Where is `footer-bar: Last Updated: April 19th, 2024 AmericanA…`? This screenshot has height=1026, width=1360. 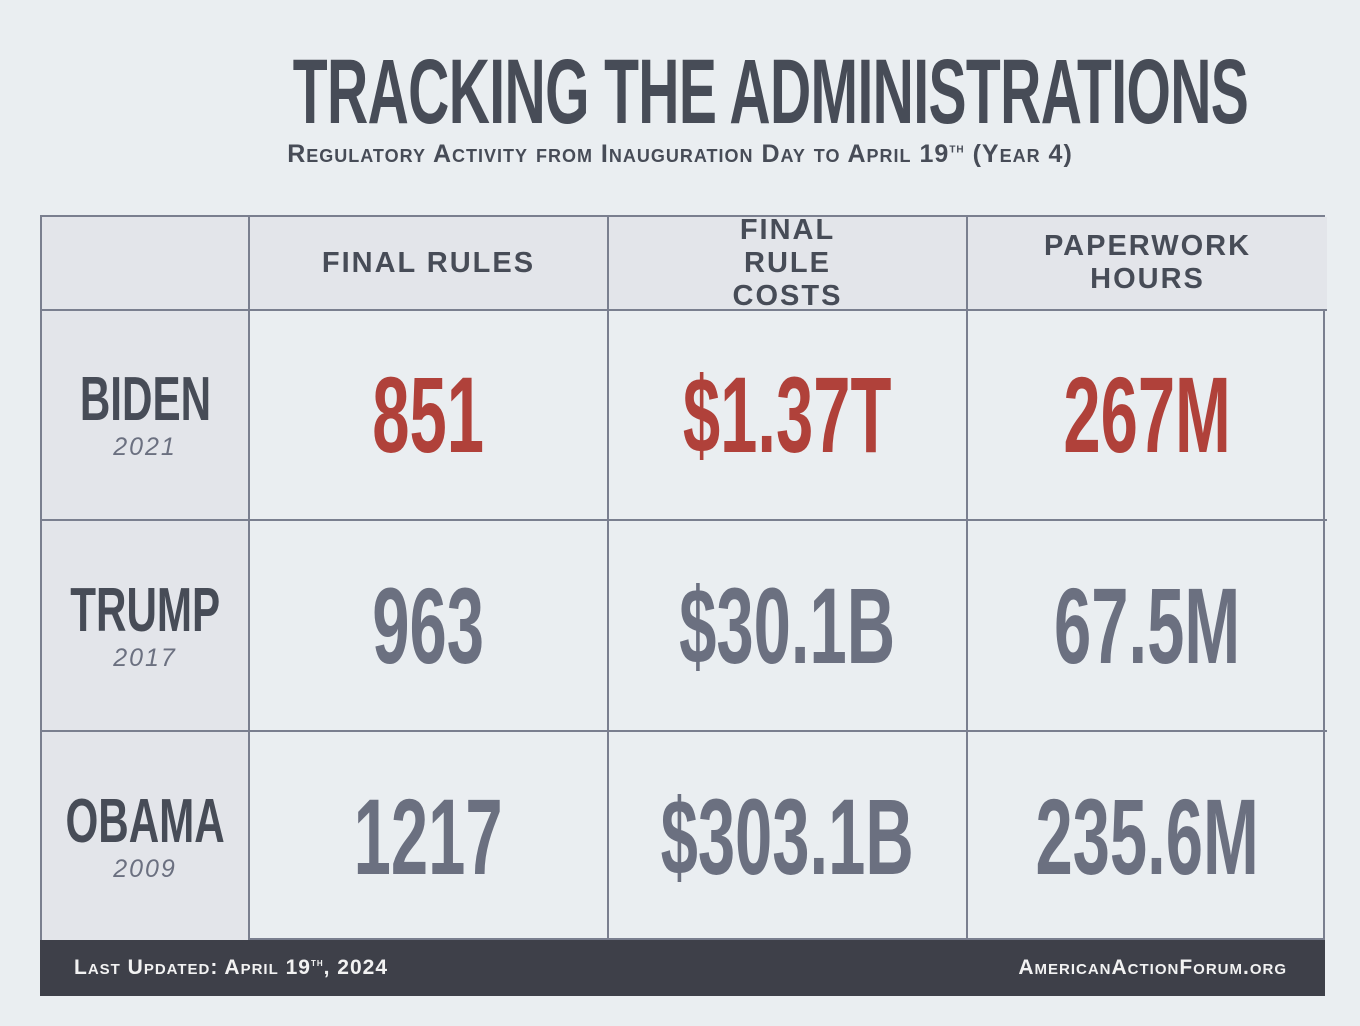
footer-bar: Last Updated: April 19th, 2024 AmericanA… is located at coordinates (682, 968).